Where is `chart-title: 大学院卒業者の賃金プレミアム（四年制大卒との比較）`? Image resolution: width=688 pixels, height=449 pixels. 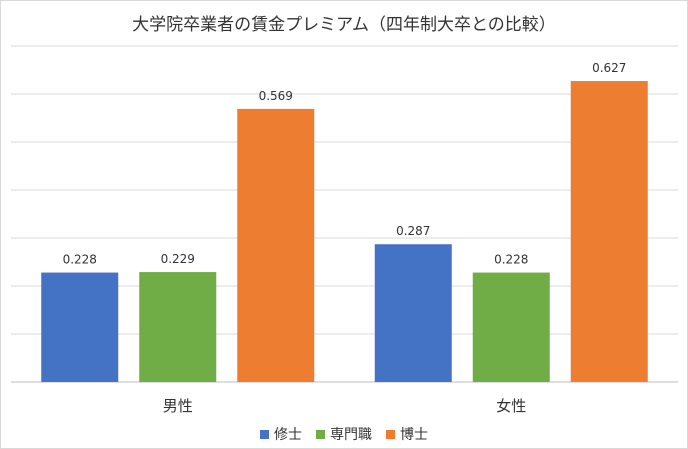 chart-title: 大学院卒業者の賃金プレミアム（四年制大卒との比較） is located at coordinates (344, 25).